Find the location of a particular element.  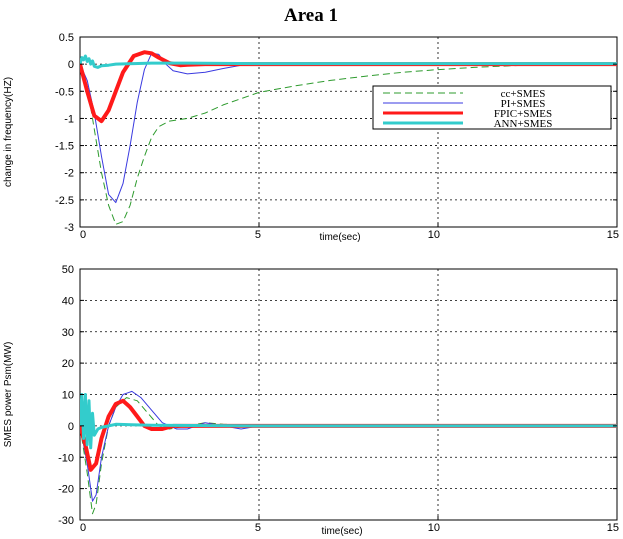

y-tick-label: 50 is located at coordinates (68, 270).